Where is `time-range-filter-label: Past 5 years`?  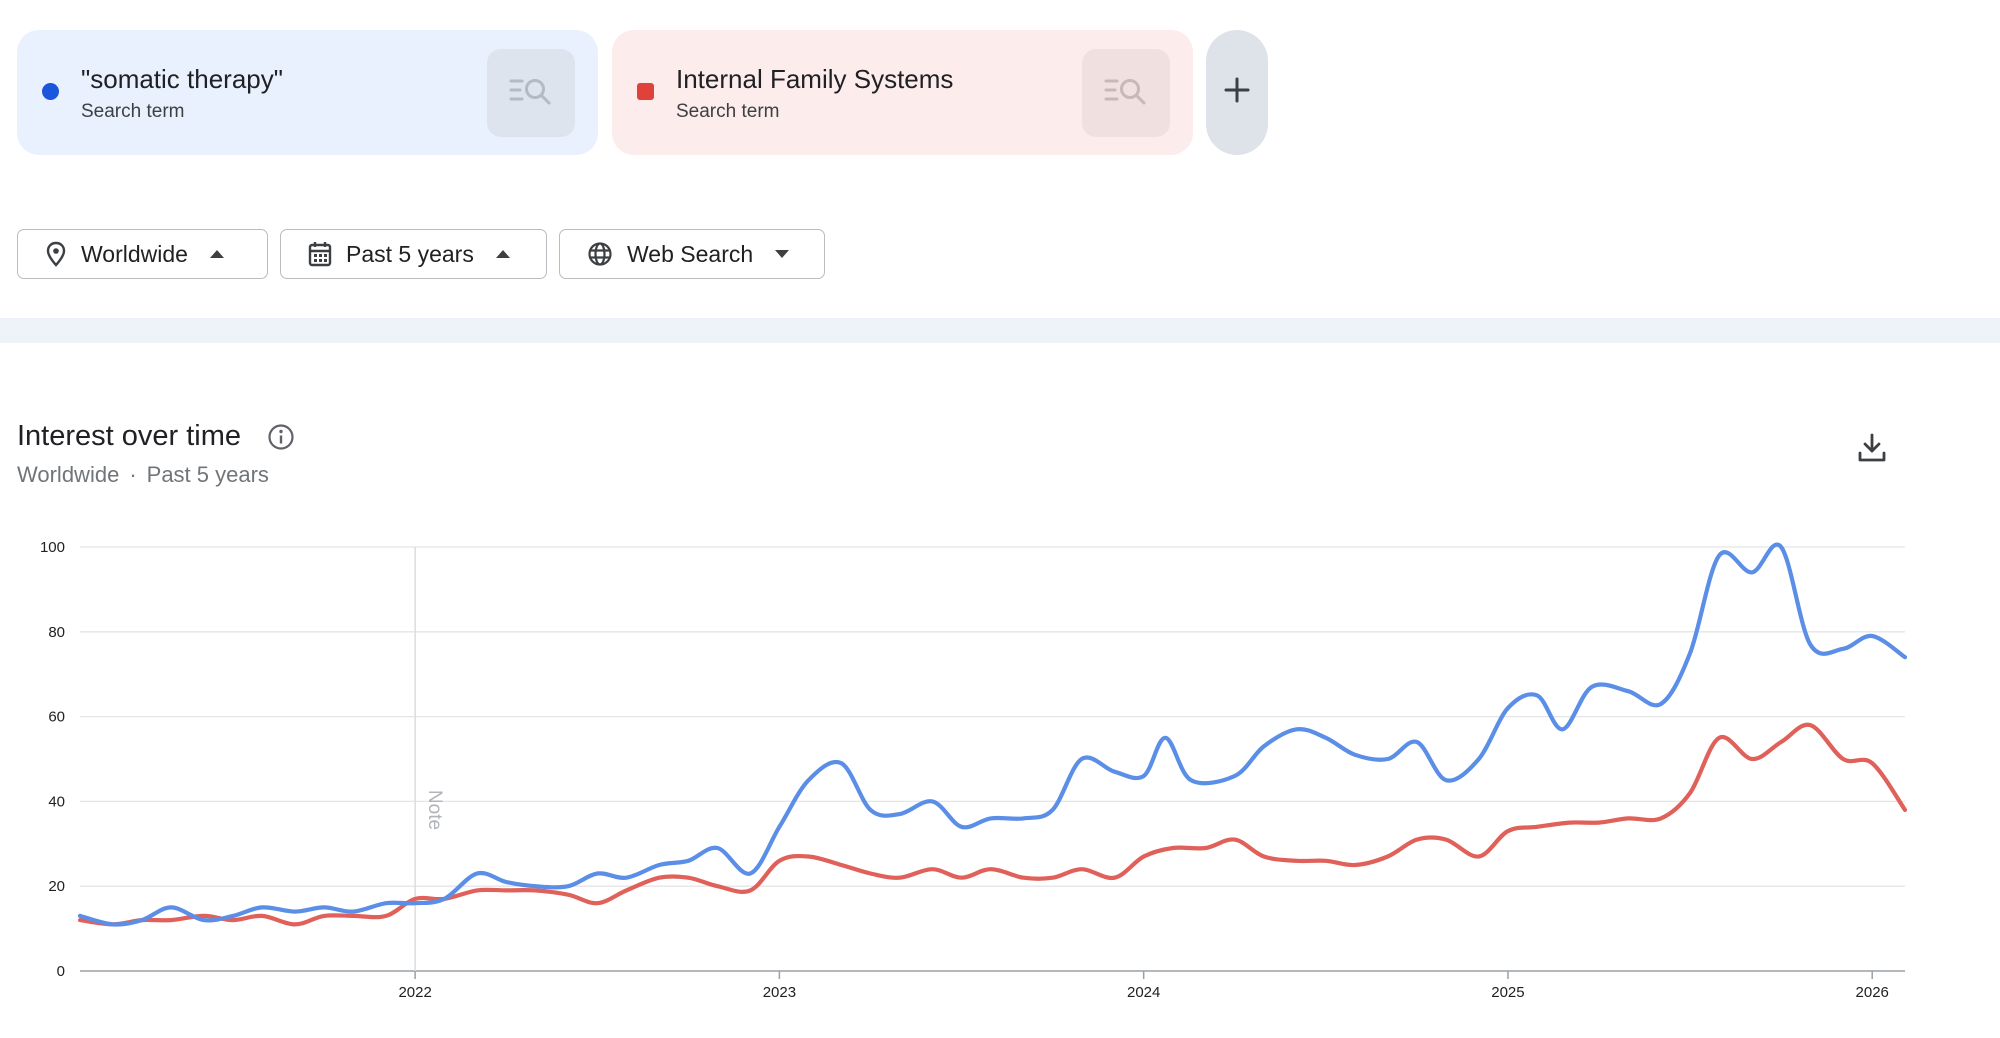 time-range-filter-label: Past 5 years is located at coordinates (410, 253).